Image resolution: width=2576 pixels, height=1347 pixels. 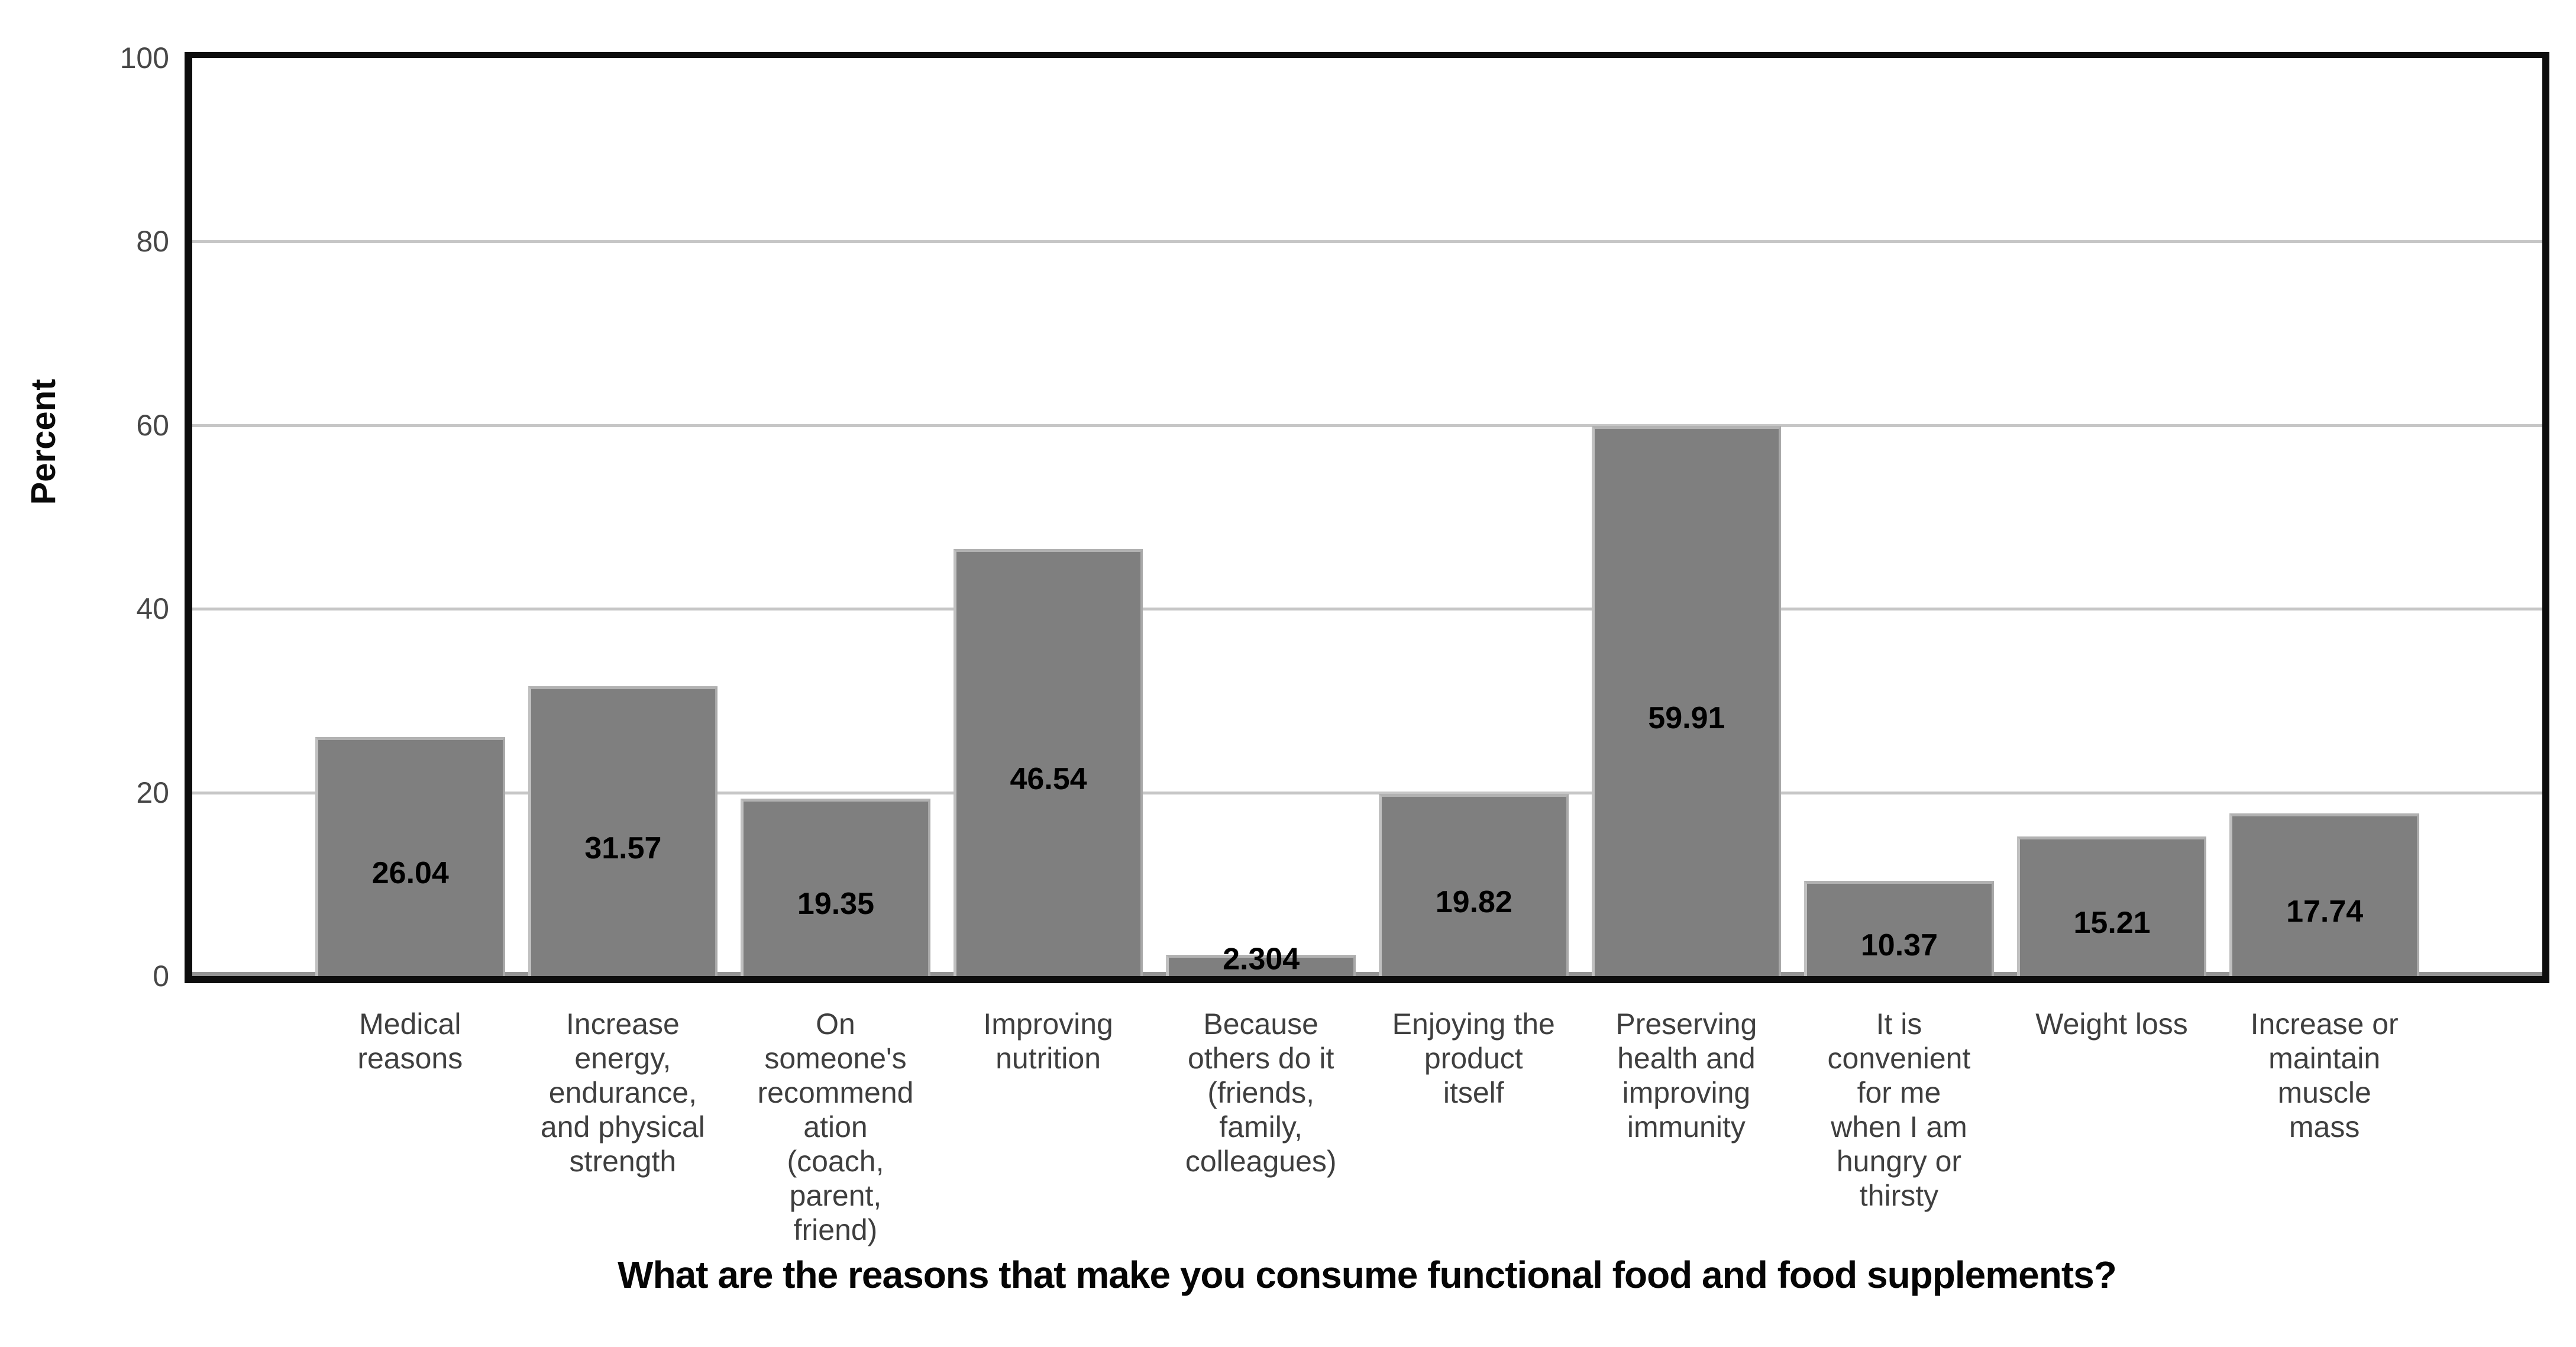 I want to click on bar-value-label: 2.304, so click(x=1261, y=959).